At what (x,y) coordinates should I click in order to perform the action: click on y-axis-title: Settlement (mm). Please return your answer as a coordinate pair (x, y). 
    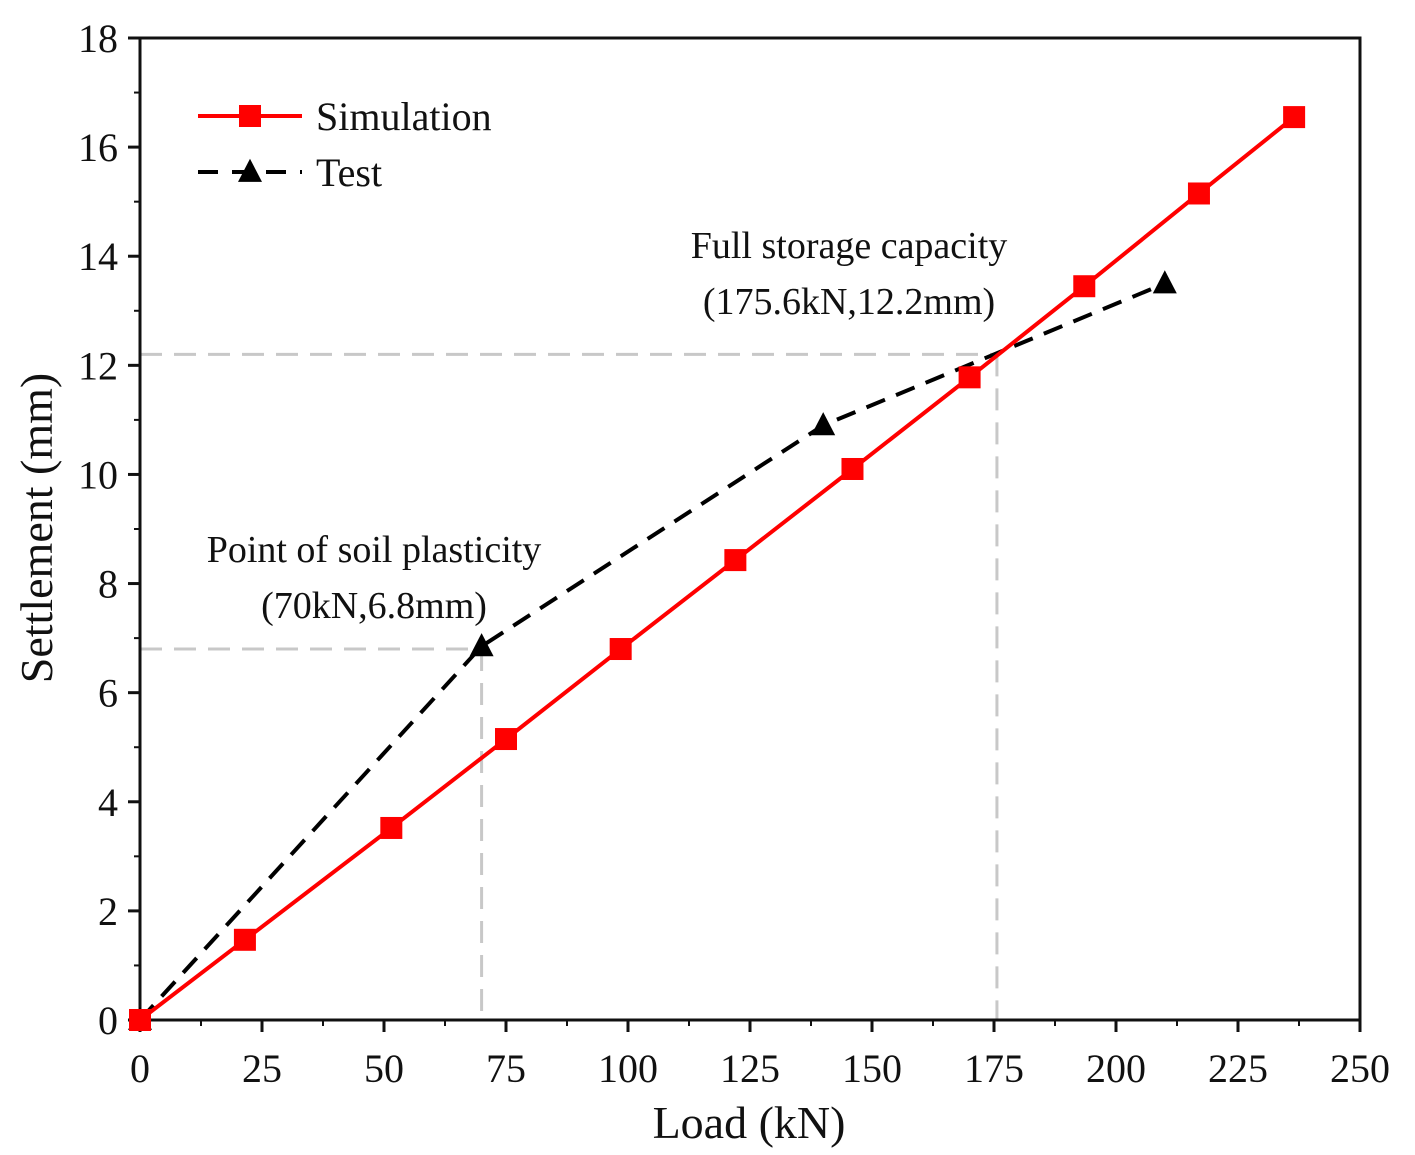
    Looking at the image, I should click on (36, 528).